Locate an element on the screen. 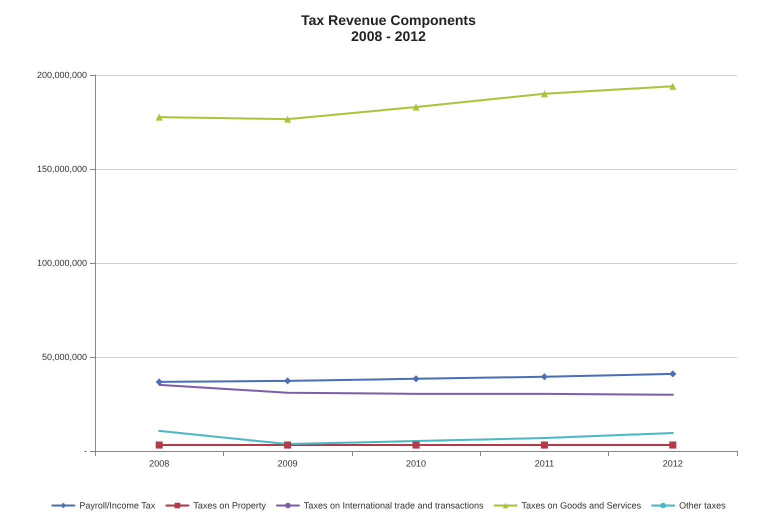 This screenshot has width=777, height=523. legend-label: Taxes on Property is located at coordinates (229, 505).